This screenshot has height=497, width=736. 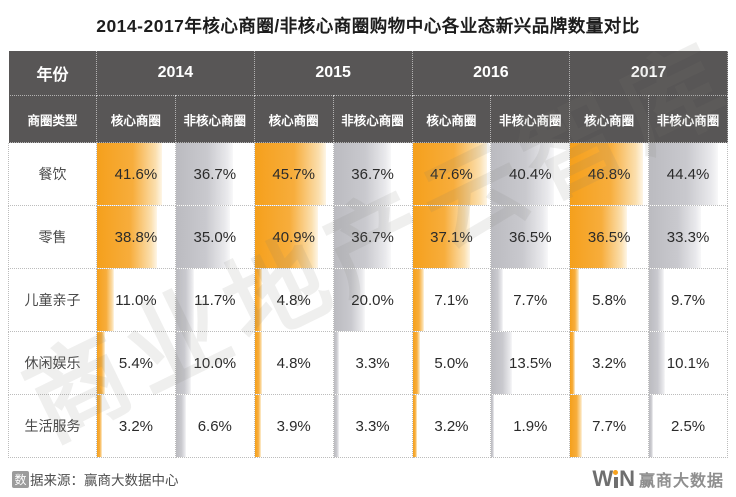 I want to click on cell-value: 7.1%, so click(x=451, y=300).